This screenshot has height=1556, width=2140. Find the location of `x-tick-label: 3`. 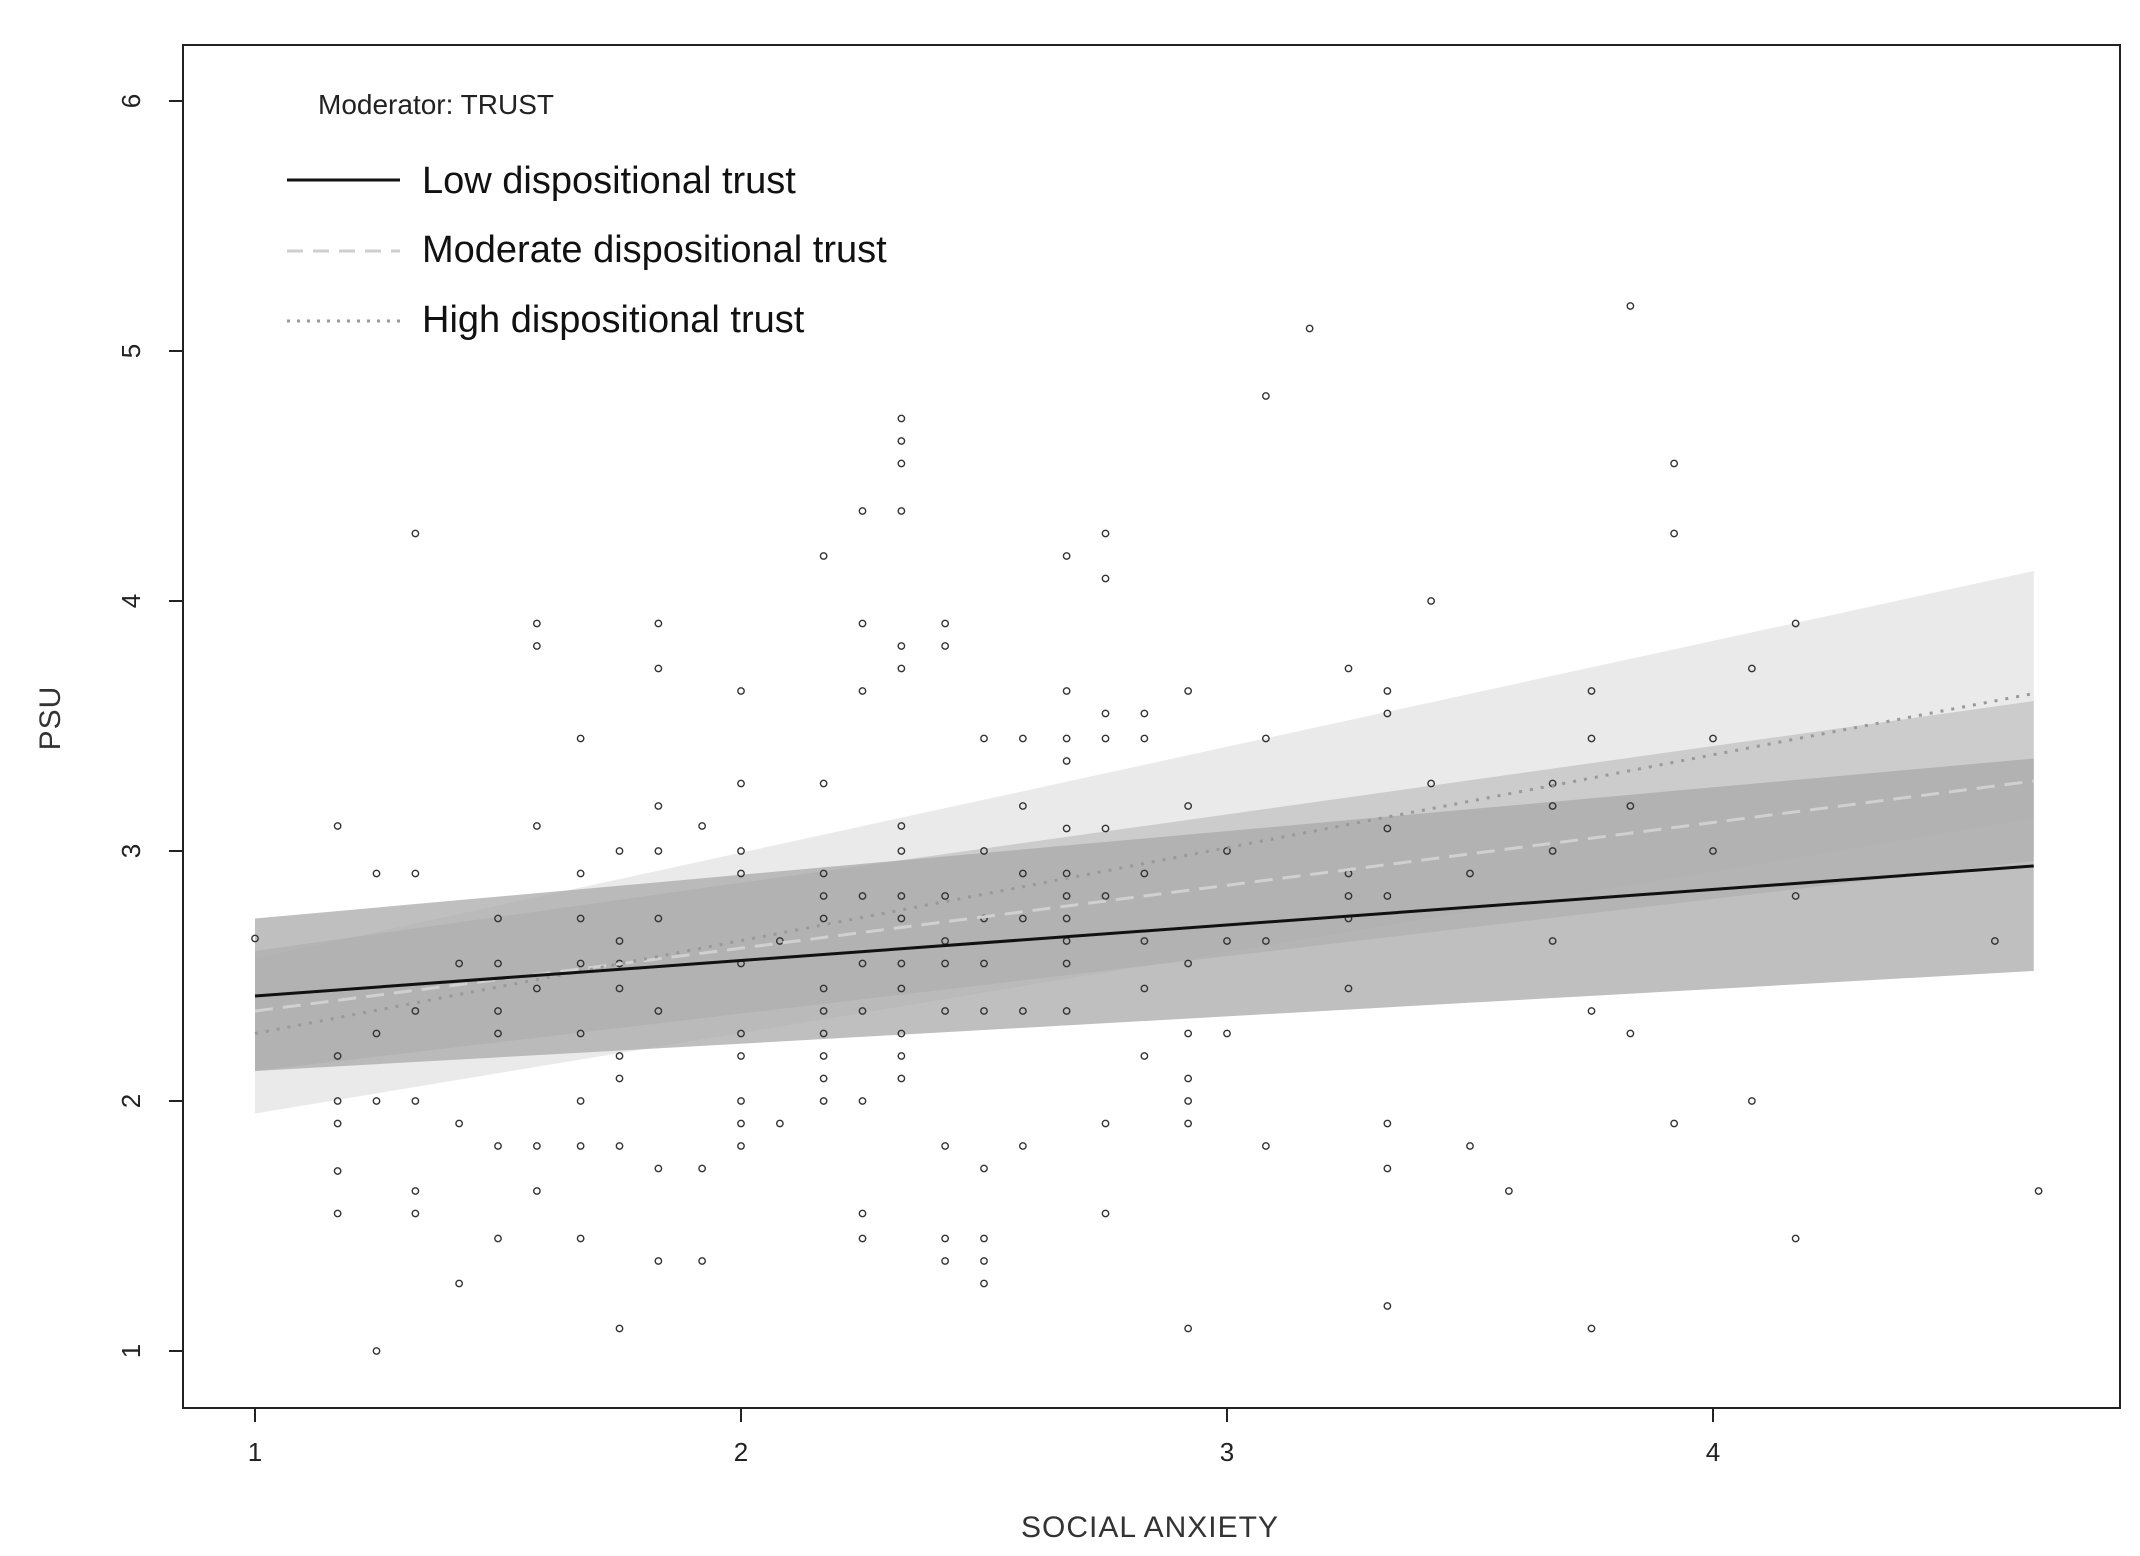

x-tick-label: 3 is located at coordinates (1227, 1452).